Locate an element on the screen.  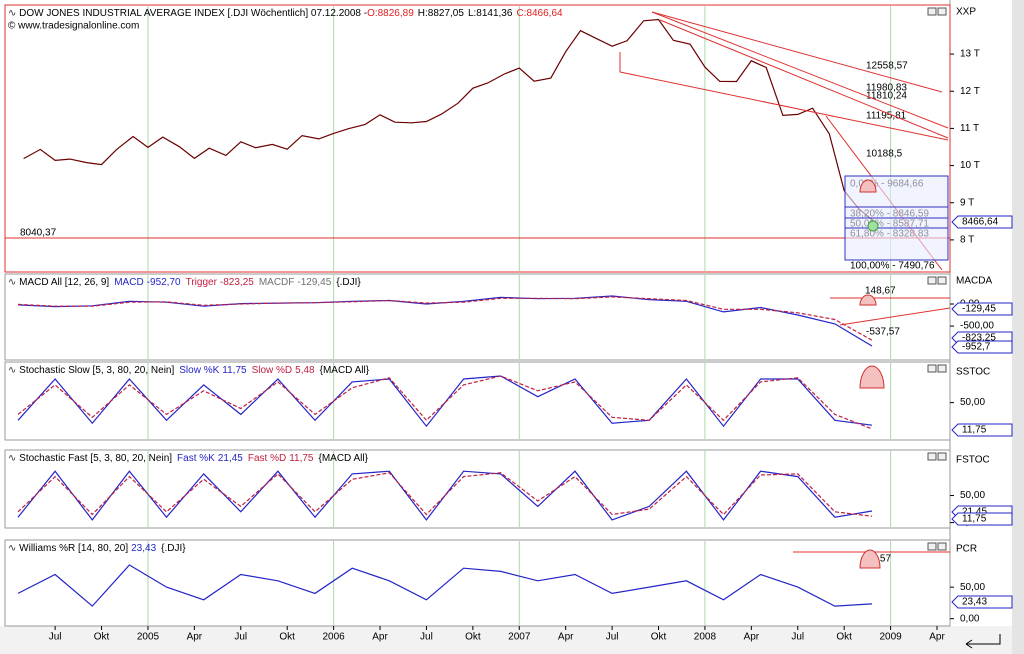
y-tick-label: -500,00 is located at coordinates (977, 326).